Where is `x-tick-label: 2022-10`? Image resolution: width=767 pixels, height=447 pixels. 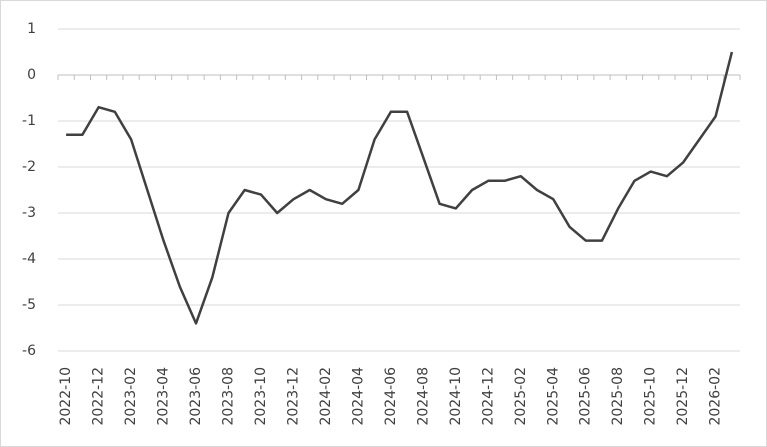
x-tick-label: 2022-10 is located at coordinates (66, 396).